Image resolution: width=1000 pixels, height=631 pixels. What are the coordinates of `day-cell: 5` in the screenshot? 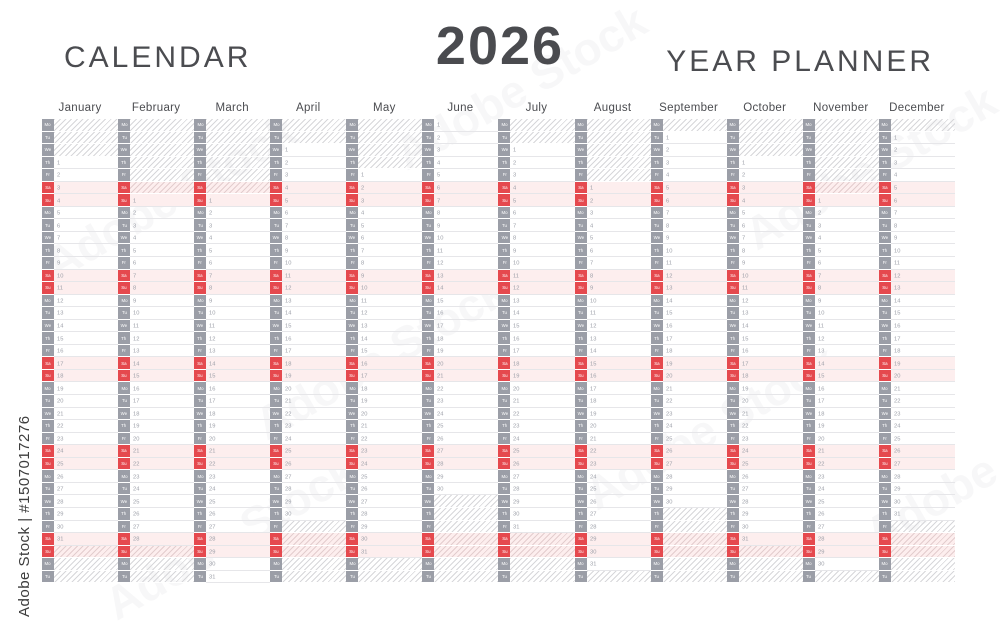 It's located at (162, 251).